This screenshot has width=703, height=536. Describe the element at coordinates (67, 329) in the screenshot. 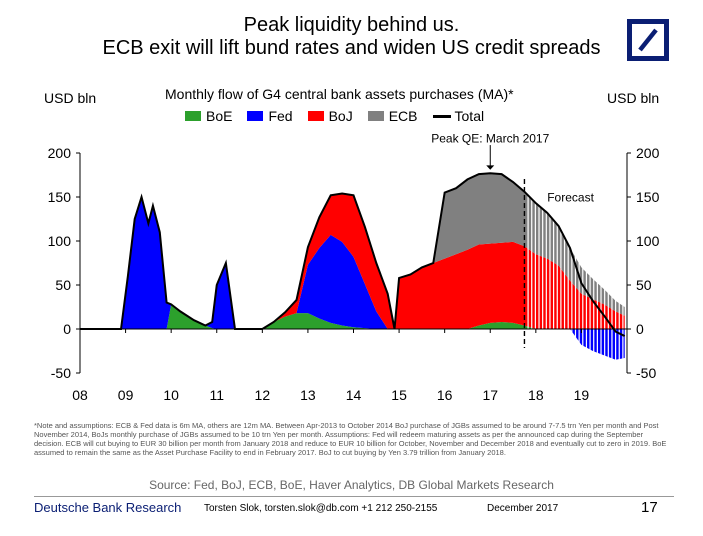

I see `y-tick-label-left: 0` at that location.